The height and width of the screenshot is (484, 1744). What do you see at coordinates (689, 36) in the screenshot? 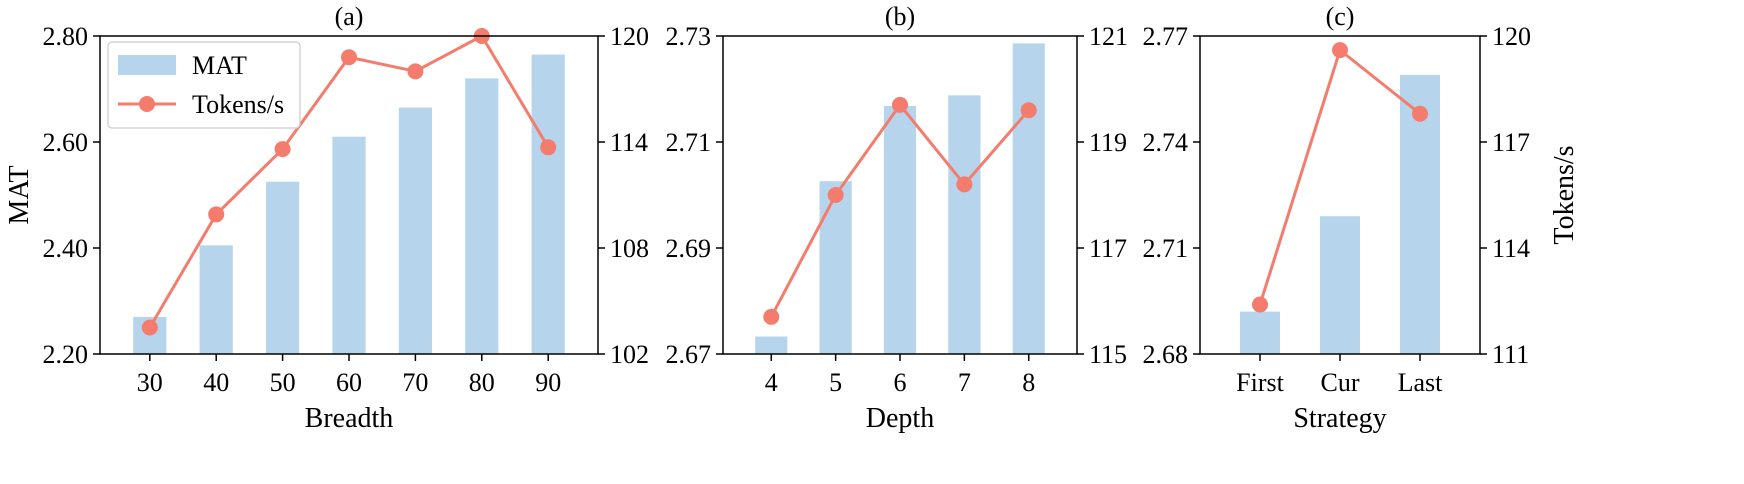
I see `y-tick-label-left: 2.73` at bounding box center [689, 36].